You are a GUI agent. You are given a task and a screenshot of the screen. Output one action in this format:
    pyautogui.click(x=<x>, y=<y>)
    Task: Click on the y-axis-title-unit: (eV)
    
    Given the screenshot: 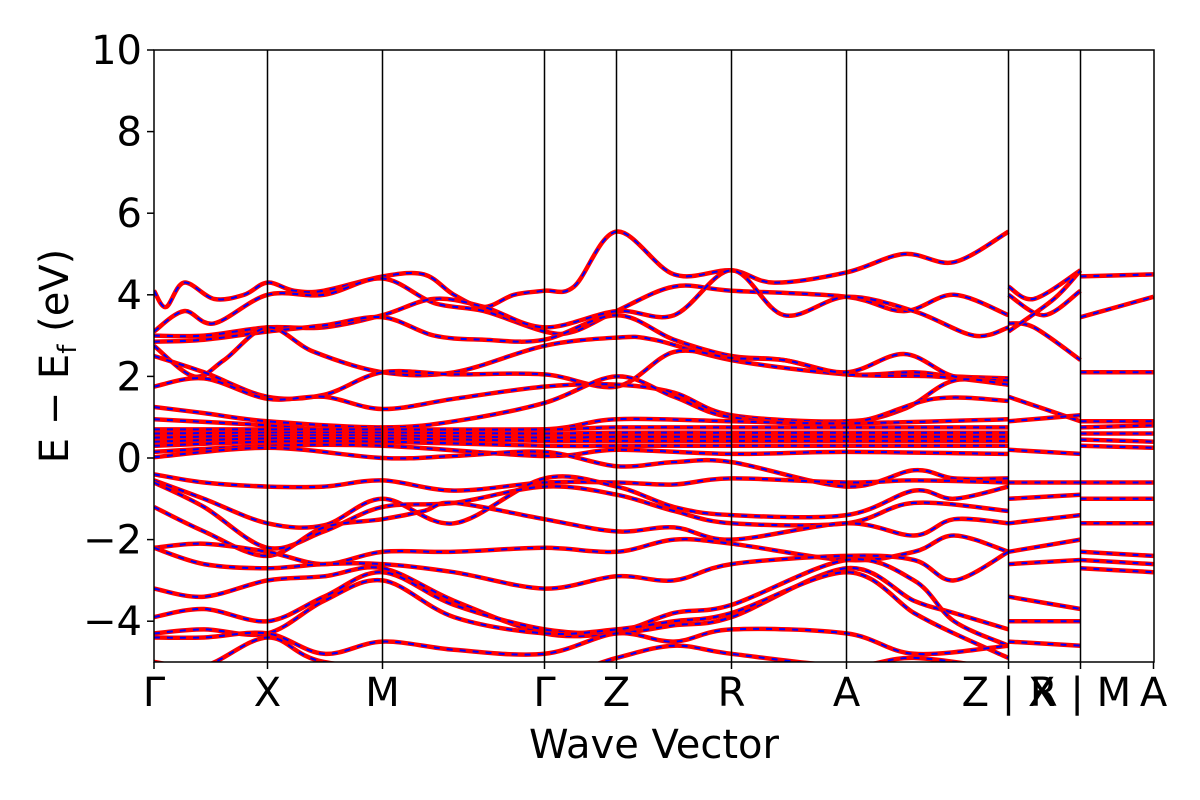 What is the action you would take?
    pyautogui.click(x=55, y=297)
    